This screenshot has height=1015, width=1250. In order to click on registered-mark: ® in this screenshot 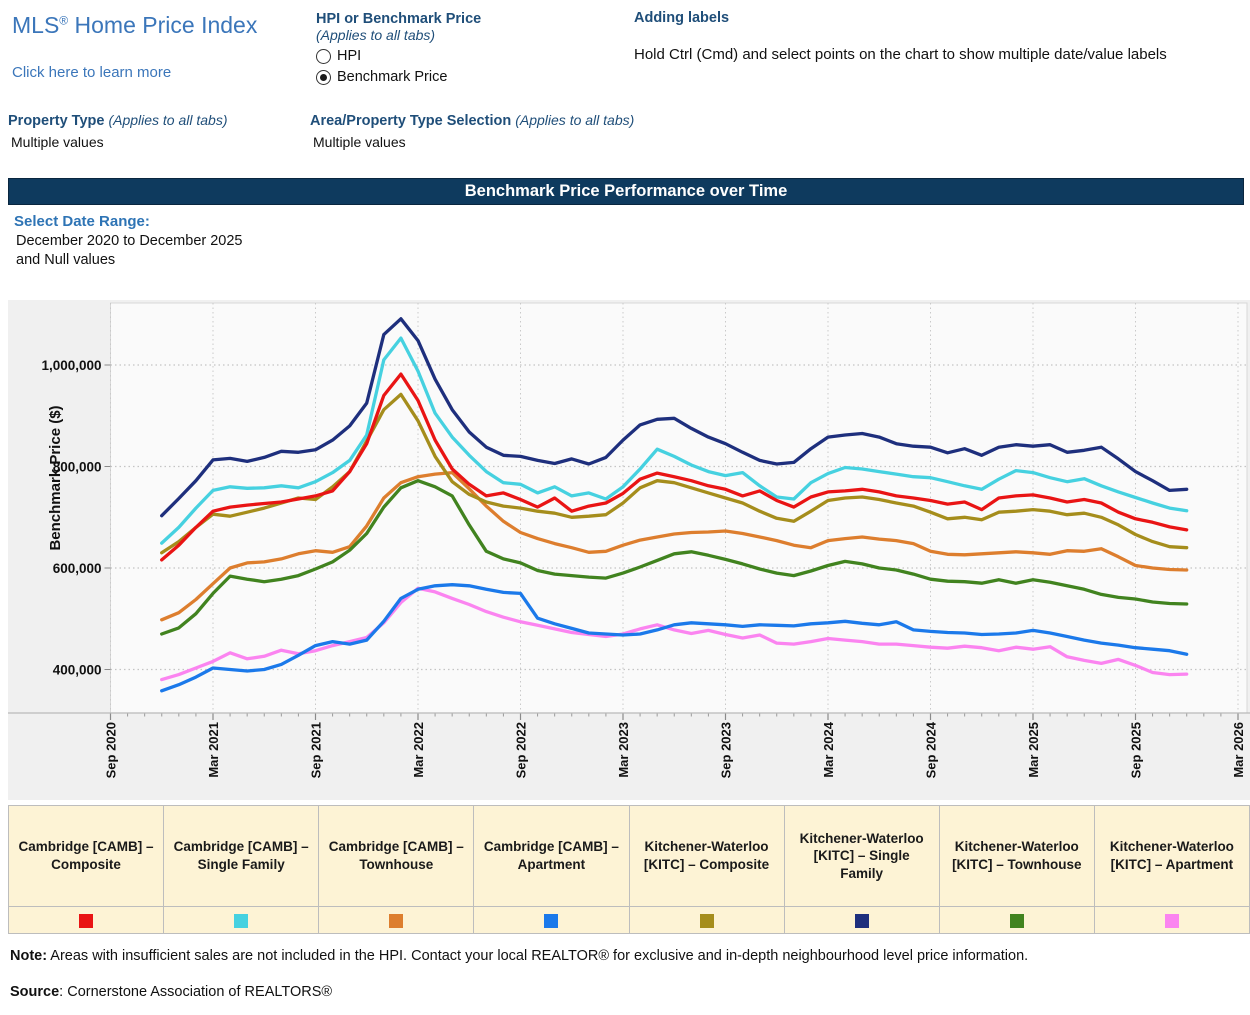, I will do `click(64, 20)`.